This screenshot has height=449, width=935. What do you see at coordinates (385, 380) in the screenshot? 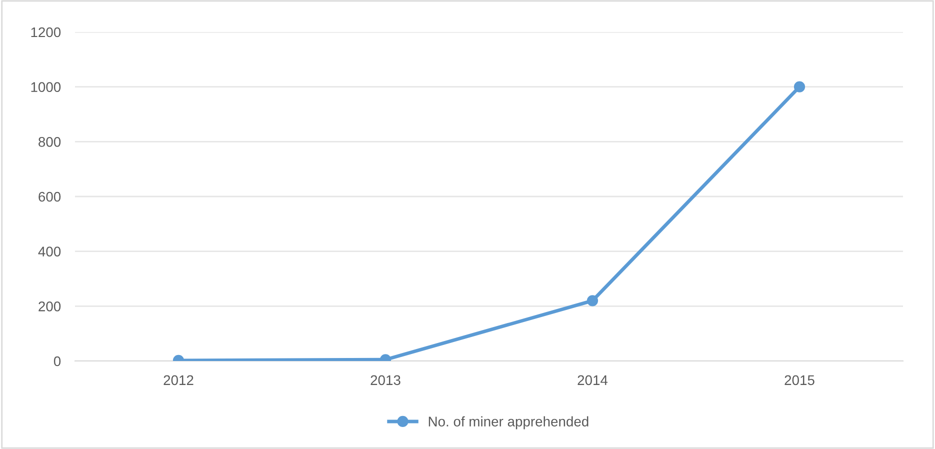
I see `x-tick-label: 2013` at bounding box center [385, 380].